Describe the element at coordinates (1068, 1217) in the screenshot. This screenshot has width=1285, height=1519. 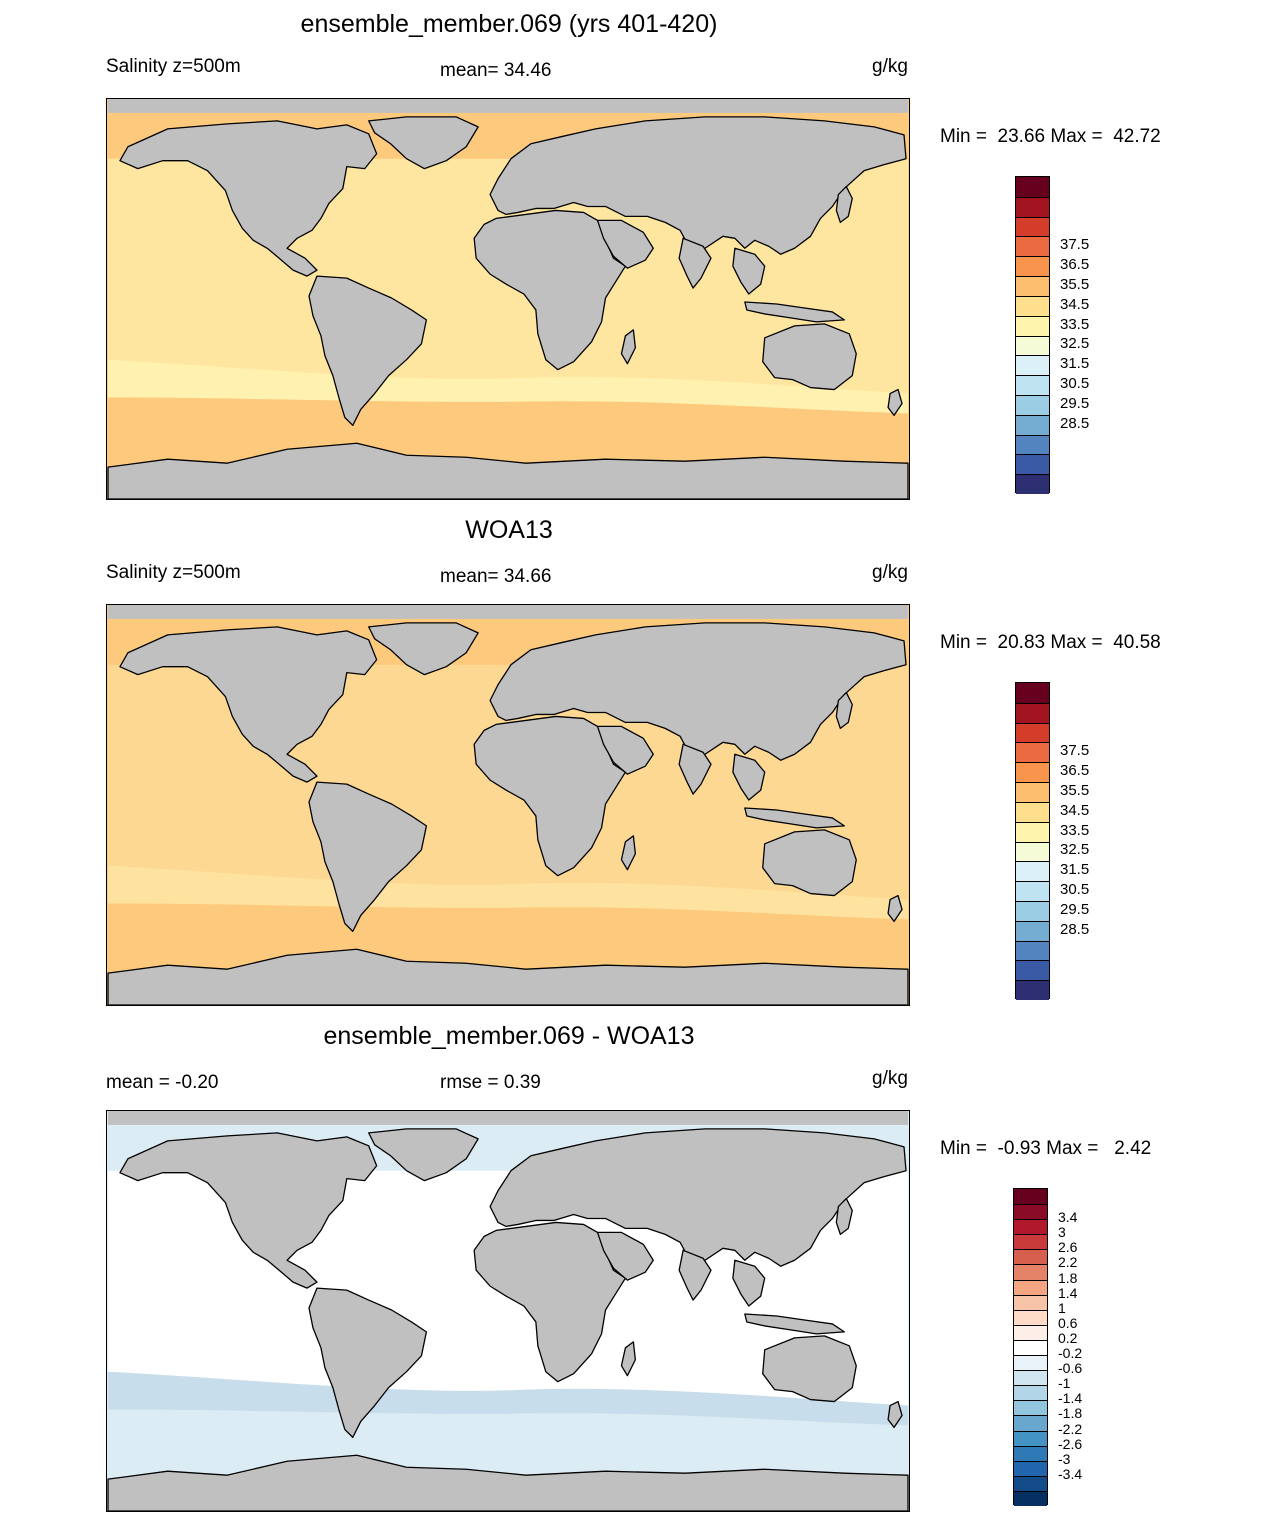
I see `colorbar-tick-label: 3.4` at that location.